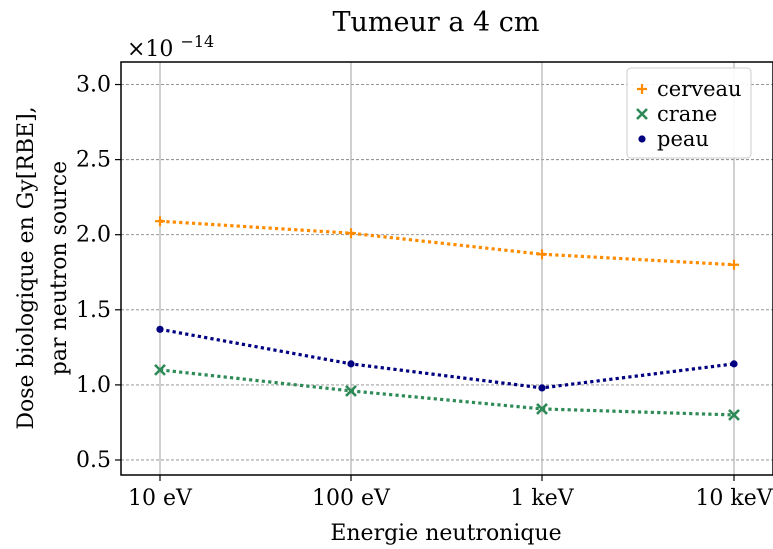  Describe the element at coordinates (150, 49) in the screenshot. I see `y-multiplier-base: ×10` at that location.